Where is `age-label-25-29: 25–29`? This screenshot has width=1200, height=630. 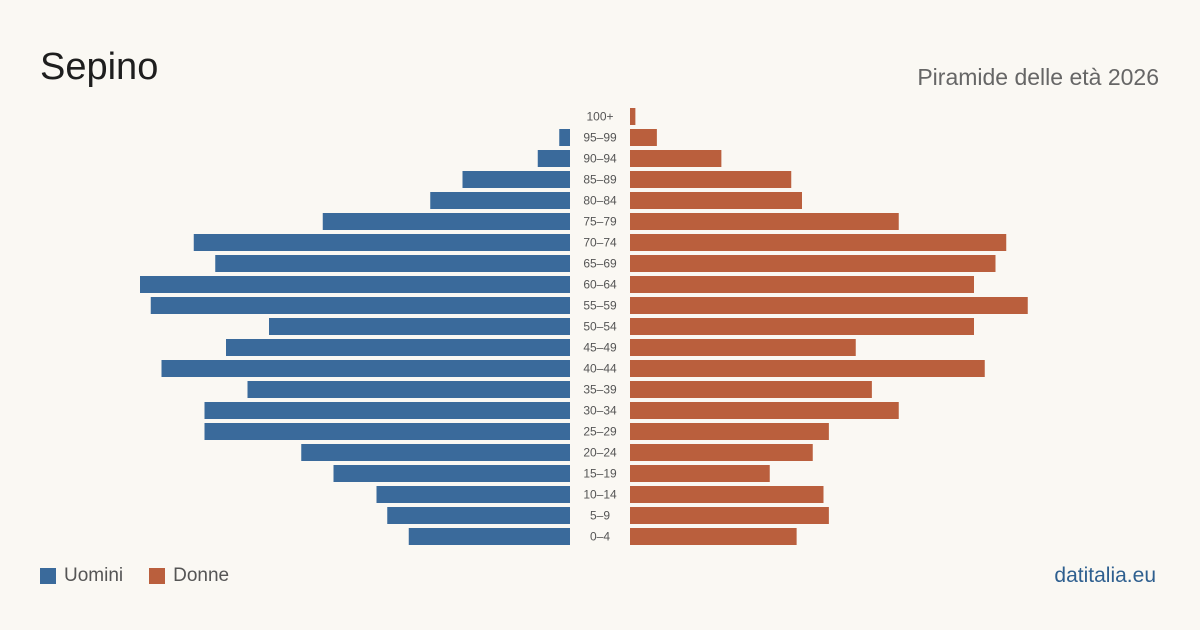 age-label-25-29: 25–29 is located at coordinates (600, 432).